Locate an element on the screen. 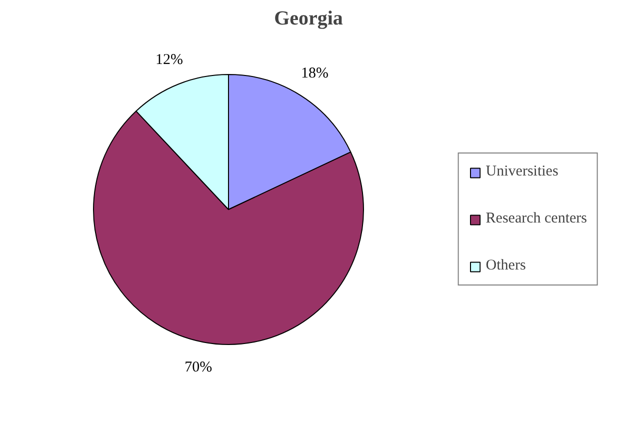 The height and width of the screenshot is (434, 624). legend-label: Universities is located at coordinates (522, 172).